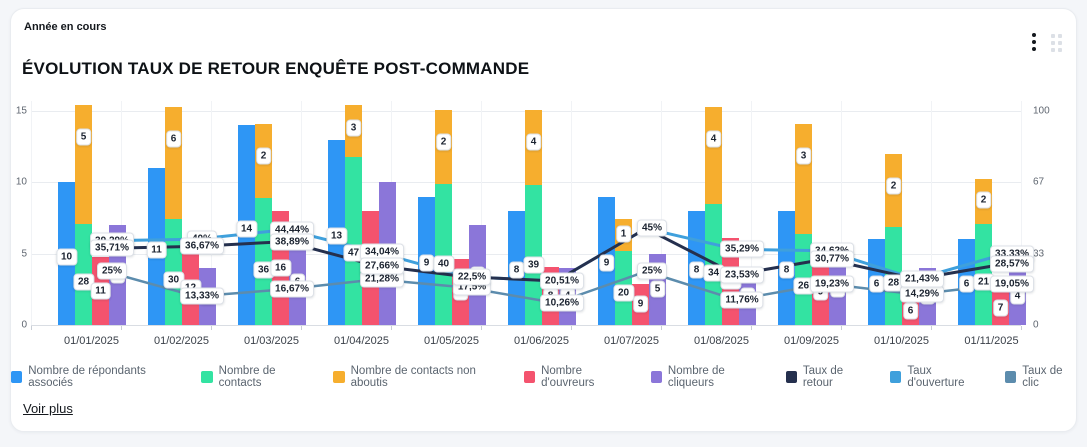 The width and height of the screenshot is (1087, 447). Describe the element at coordinates (742, 300) in the screenshot. I see `data-label-chip: 11,76%` at that location.